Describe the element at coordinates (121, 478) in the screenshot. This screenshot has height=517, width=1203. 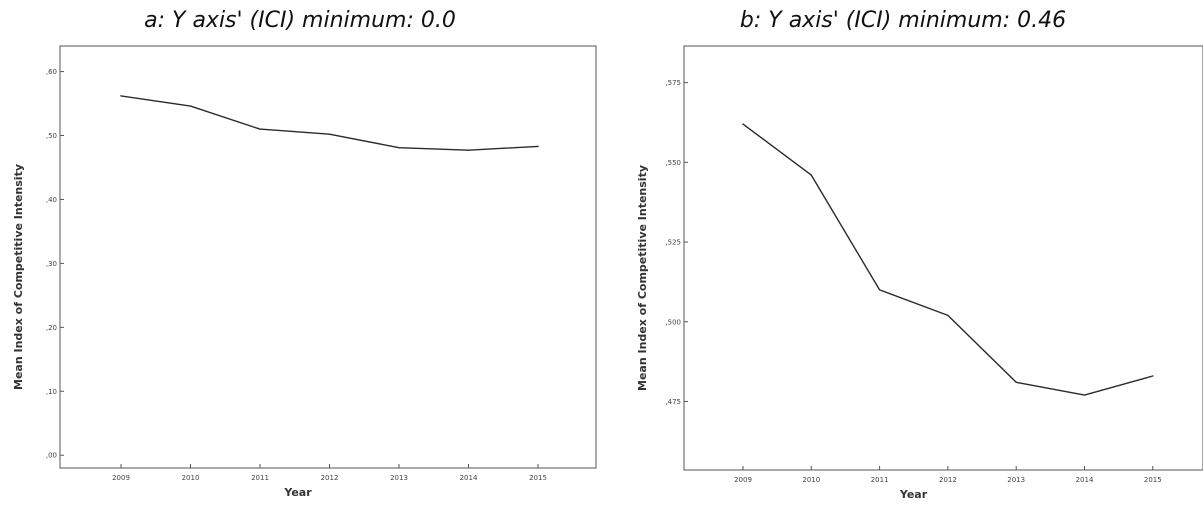
I see `x-tick-label-a: 2009` at that location.